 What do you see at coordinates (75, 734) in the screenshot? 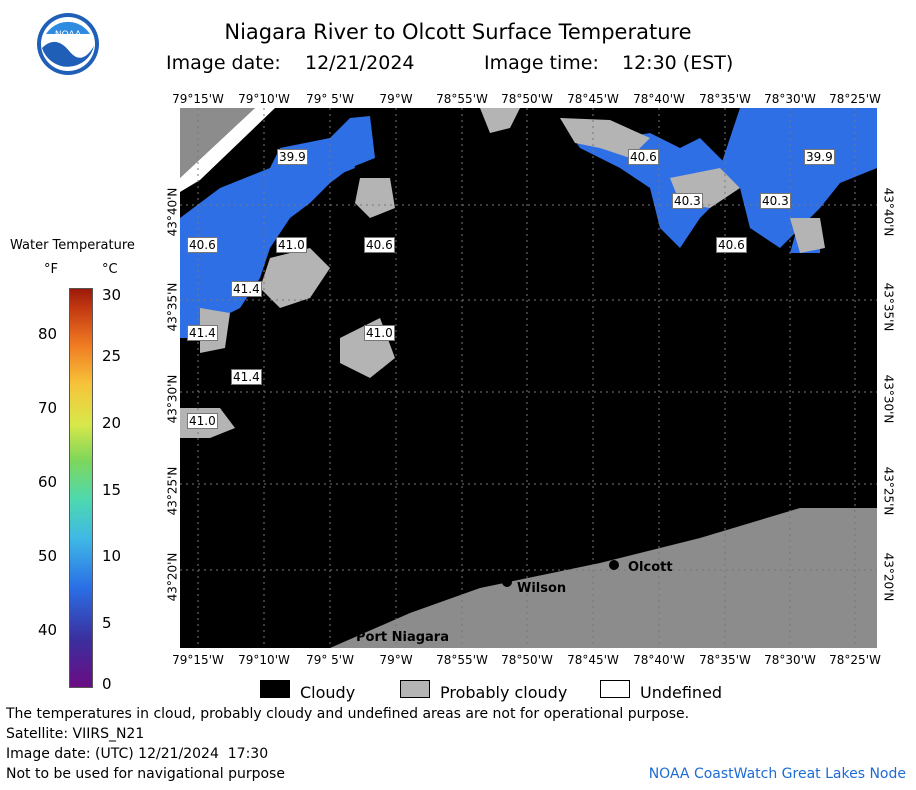
I see `footer-satellite: Satellite: VIIRS_N21` at bounding box center [75, 734].